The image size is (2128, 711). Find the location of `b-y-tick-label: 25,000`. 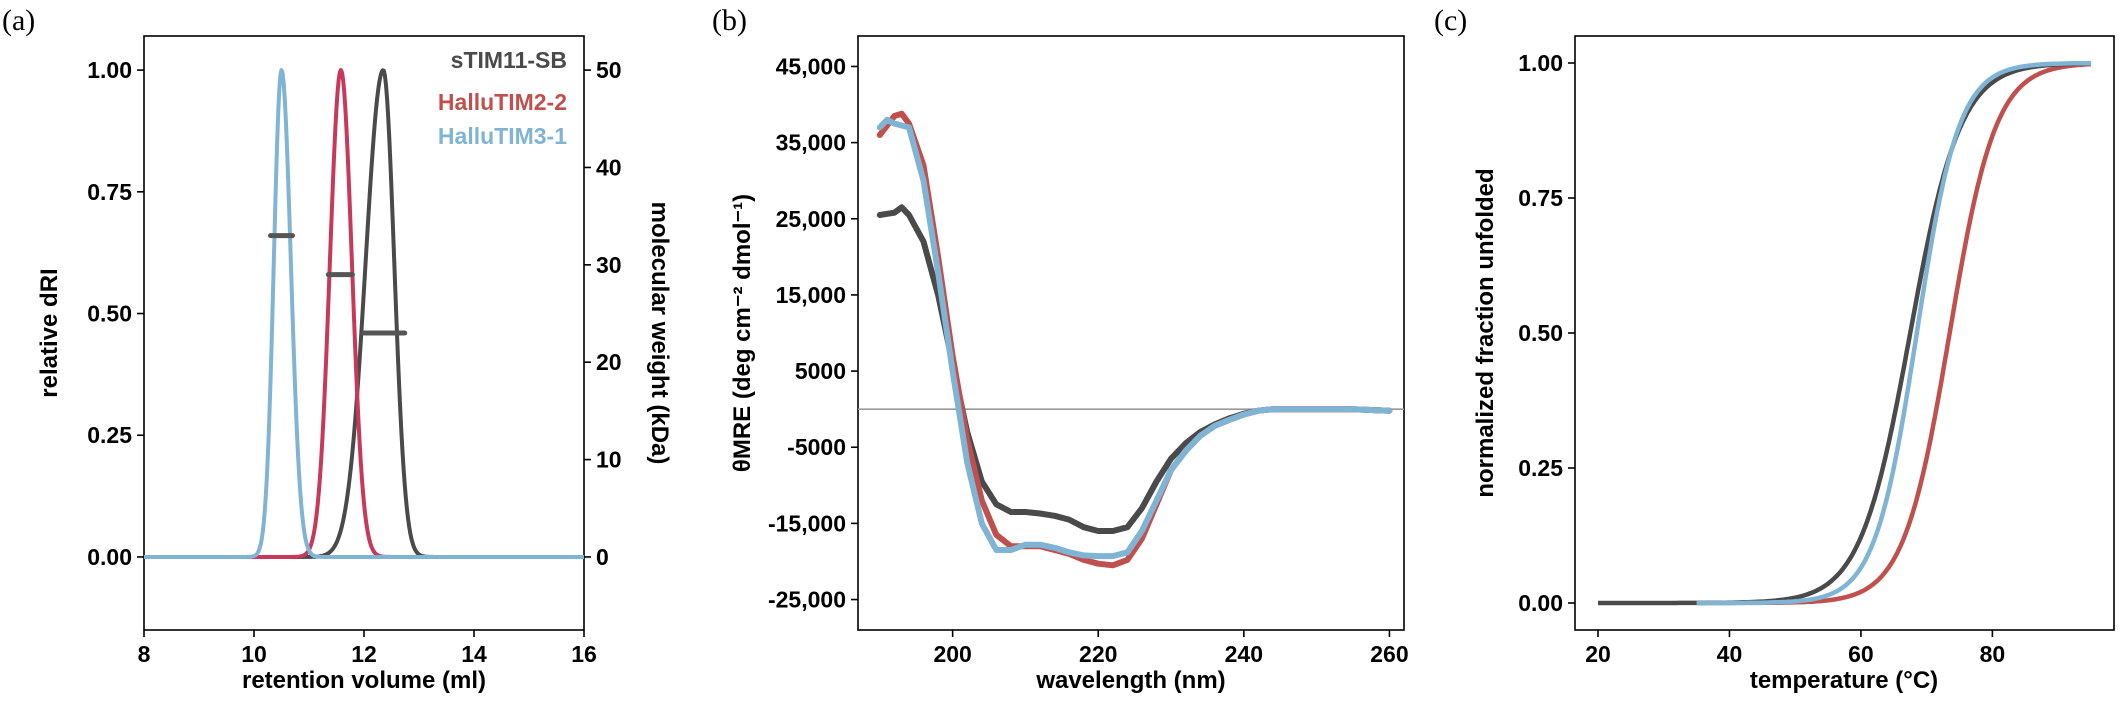

b-y-tick-label: 25,000 is located at coordinates (811, 219).